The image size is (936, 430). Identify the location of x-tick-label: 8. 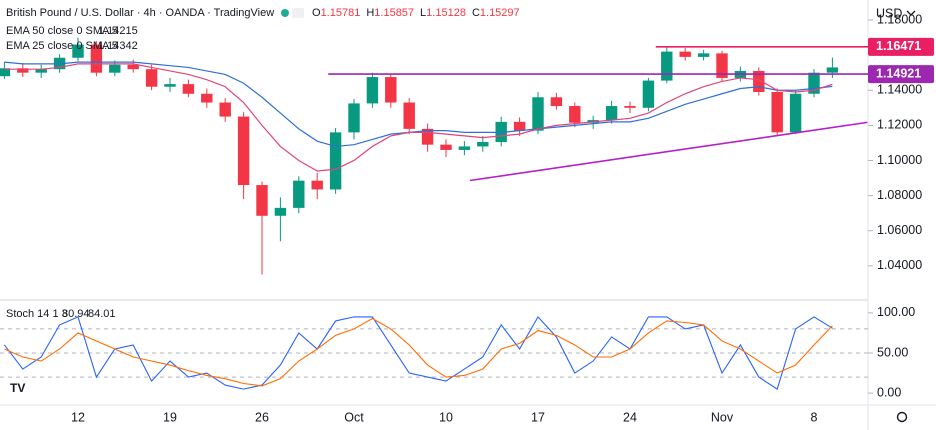
(814, 417).